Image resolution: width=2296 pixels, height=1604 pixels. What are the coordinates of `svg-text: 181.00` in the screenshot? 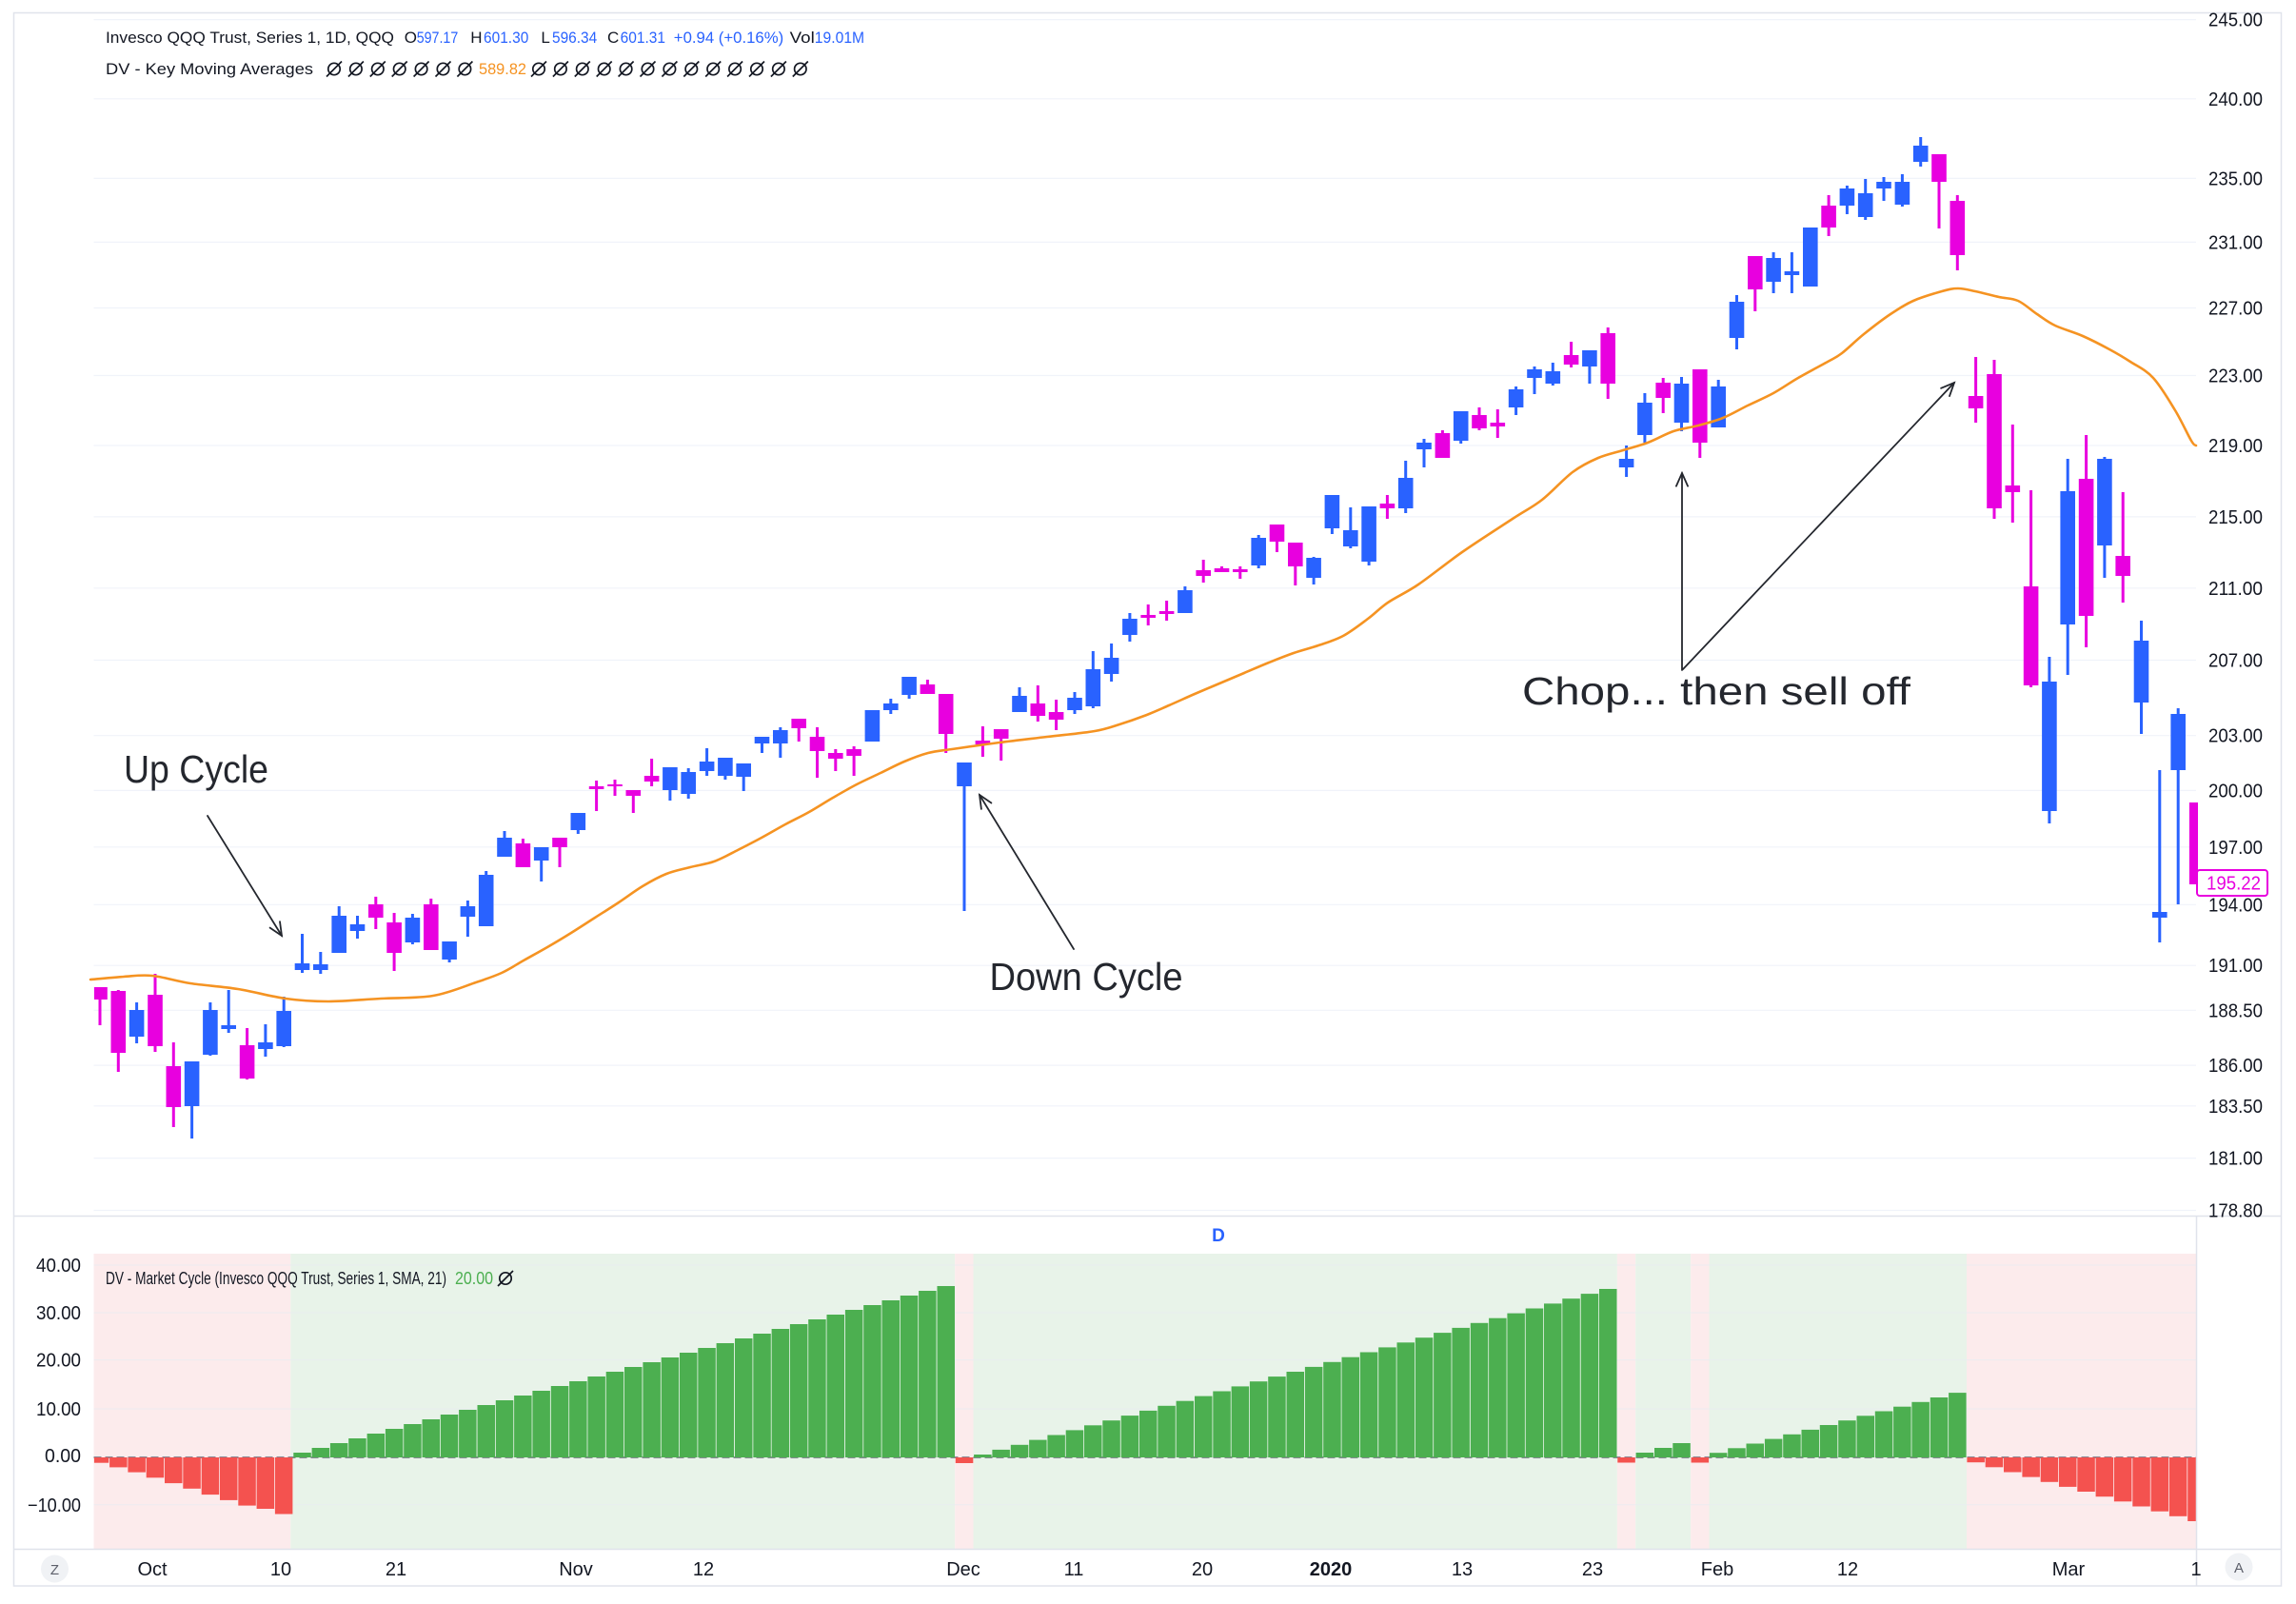 It's located at (2235, 1159).